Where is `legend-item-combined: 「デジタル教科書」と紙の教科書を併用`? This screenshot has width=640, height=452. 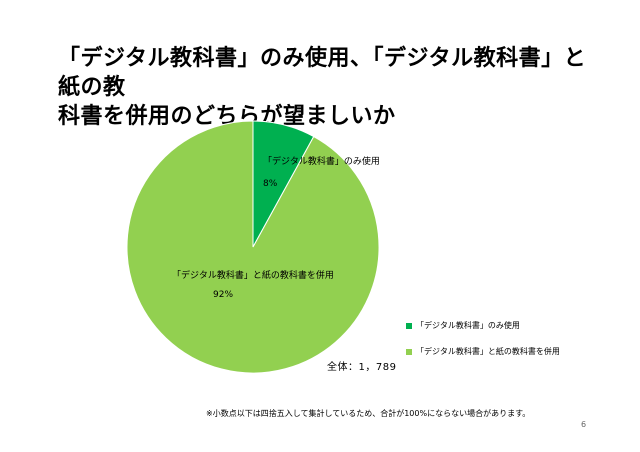
legend-item-combined: 「デジタル教科書」と紙の教科書を併用 is located at coordinates (483, 351).